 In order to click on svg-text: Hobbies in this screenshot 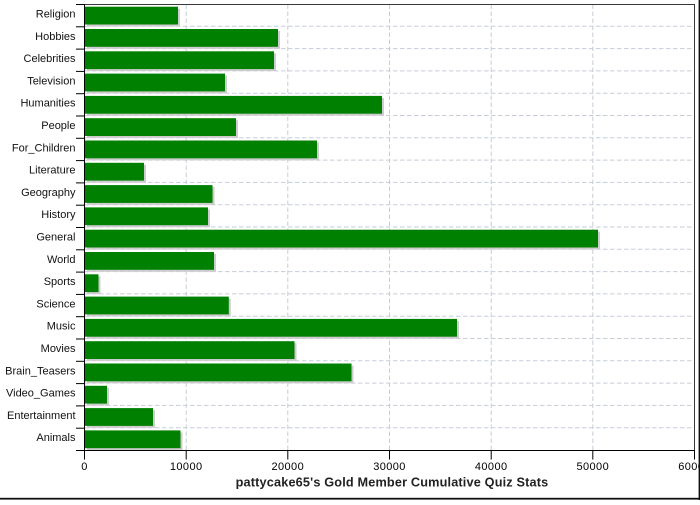, I will do `click(55, 37)`.